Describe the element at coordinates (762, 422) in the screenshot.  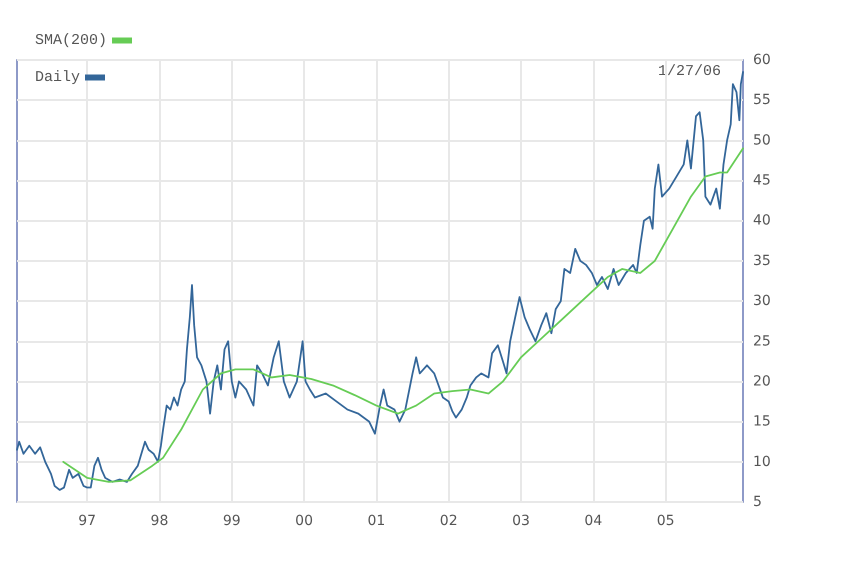
I see `y-tick-label: 15` at that location.